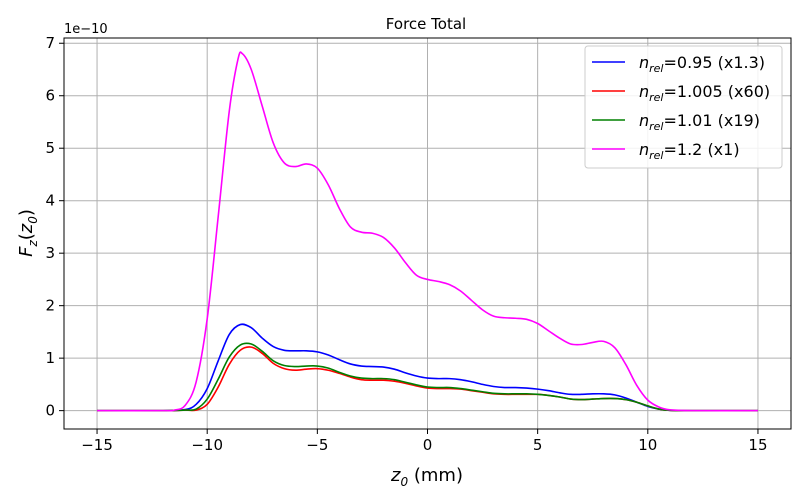 This screenshot has height=500, width=809. What do you see at coordinates (426, 24) in the screenshot?
I see `chart-title: Force Total` at bounding box center [426, 24].